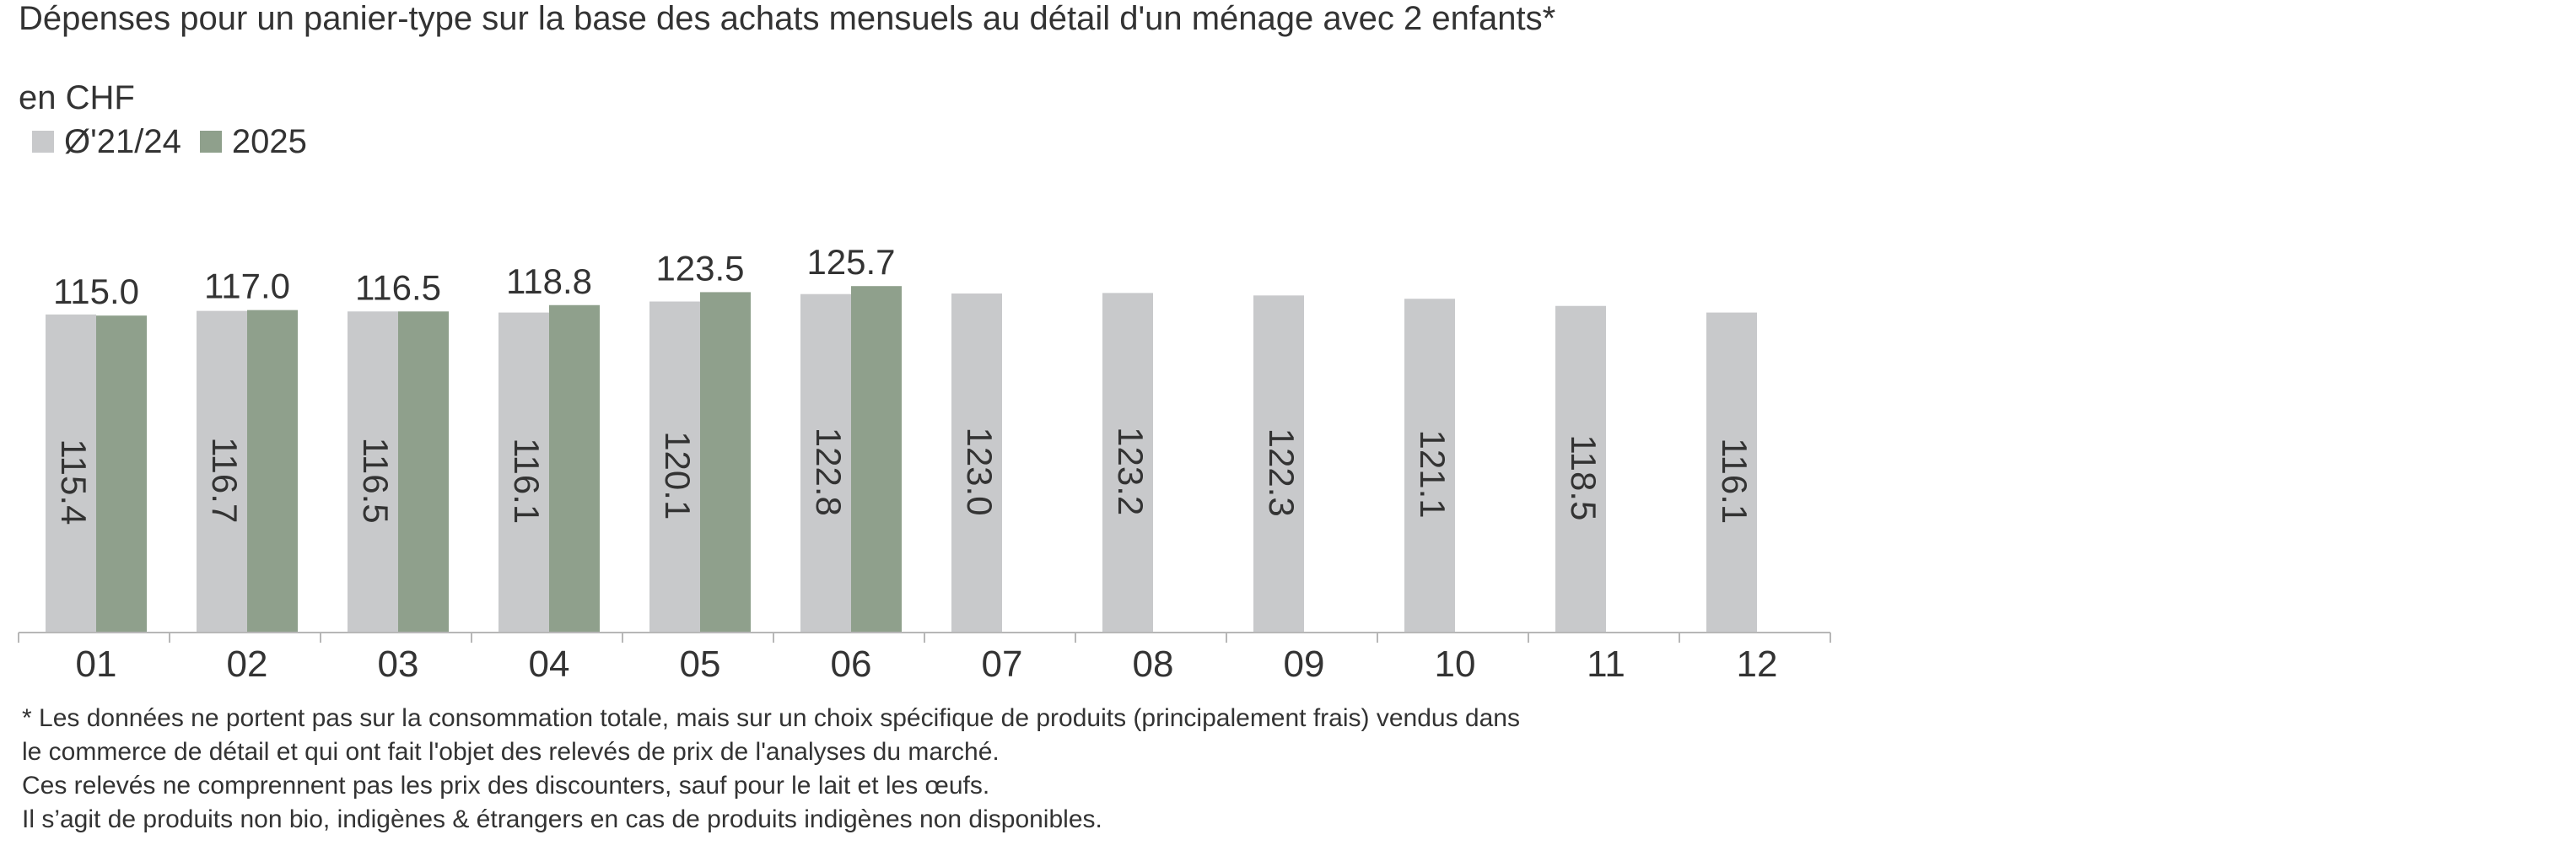 The image size is (2576, 867). I want to click on data-label-avg-02: 116.7, so click(225, 480).